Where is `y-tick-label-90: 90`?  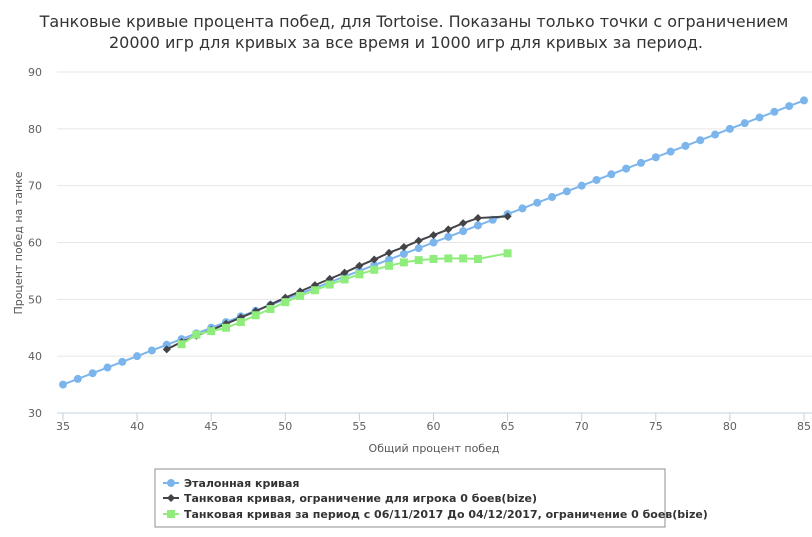 y-tick-label-90: 90 is located at coordinates (35, 72).